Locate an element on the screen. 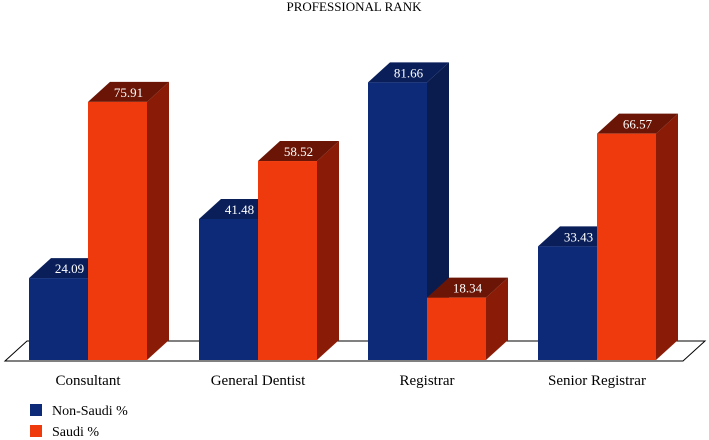 Image resolution: width=709 pixels, height=440 pixels. x-tick-label: Registrar is located at coordinates (427, 381).